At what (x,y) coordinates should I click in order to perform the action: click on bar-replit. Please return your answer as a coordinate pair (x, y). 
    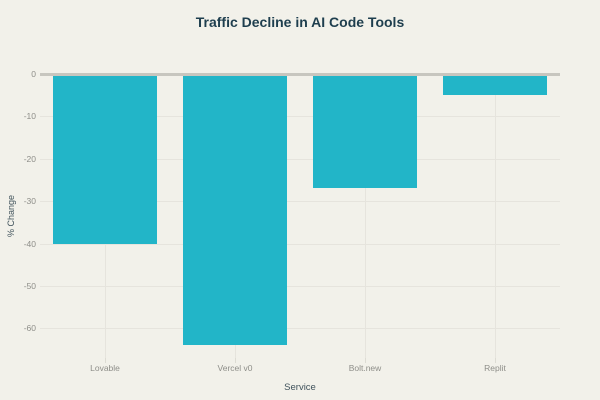
    Looking at the image, I should click on (495, 85).